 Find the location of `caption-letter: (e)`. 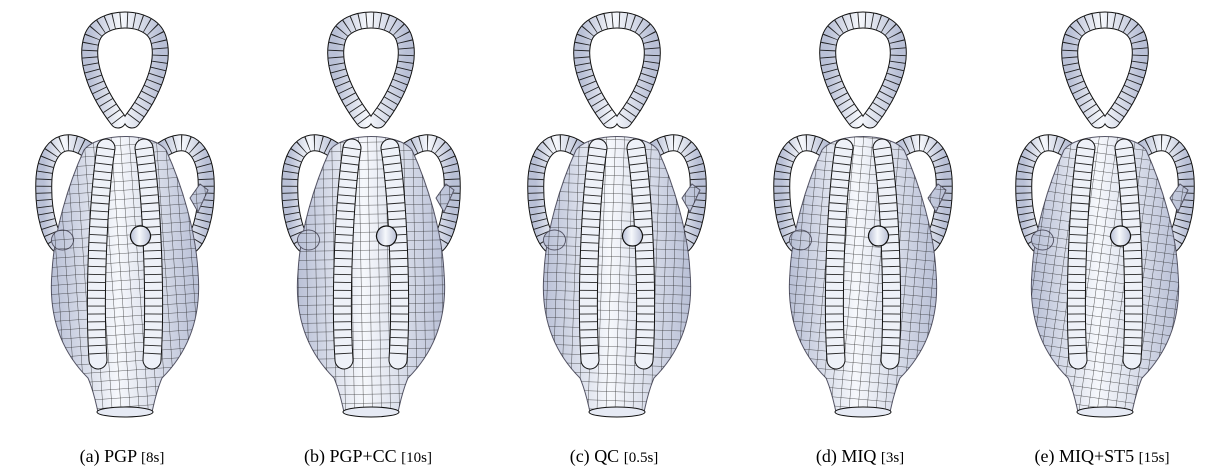

caption-letter: (e) is located at coordinates (1044, 456).